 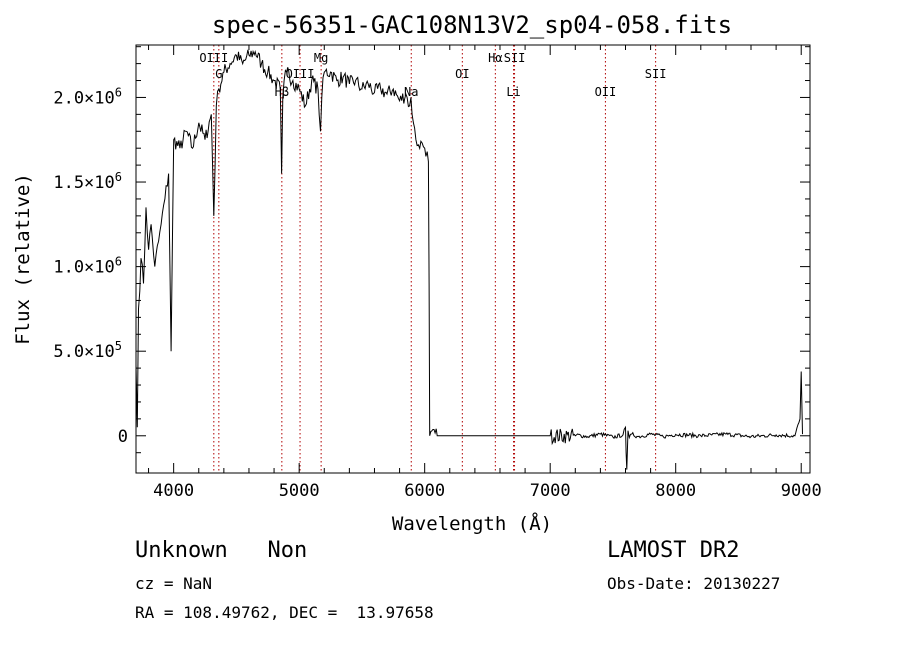 What do you see at coordinates (23, 259) in the screenshot?
I see `y-axis-label: Flux (relative)` at bounding box center [23, 259].